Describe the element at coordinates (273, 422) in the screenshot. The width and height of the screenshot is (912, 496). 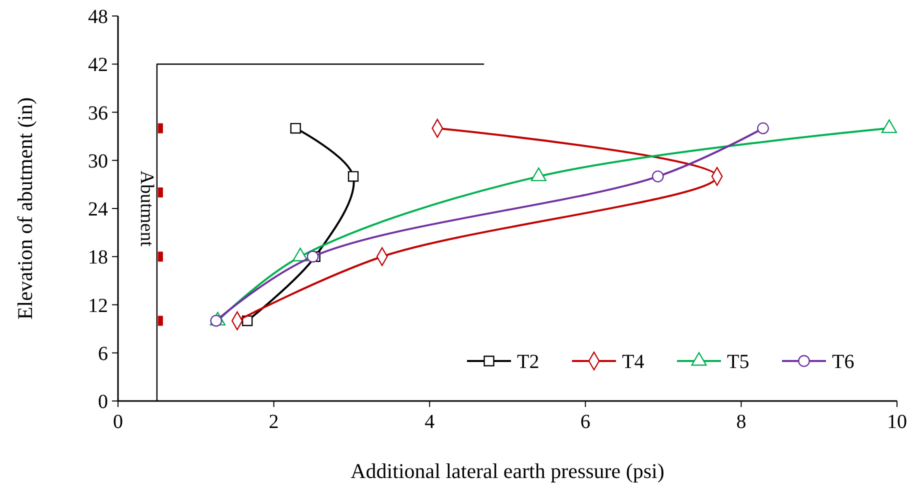
I see `x-tick-label: 2` at that location.